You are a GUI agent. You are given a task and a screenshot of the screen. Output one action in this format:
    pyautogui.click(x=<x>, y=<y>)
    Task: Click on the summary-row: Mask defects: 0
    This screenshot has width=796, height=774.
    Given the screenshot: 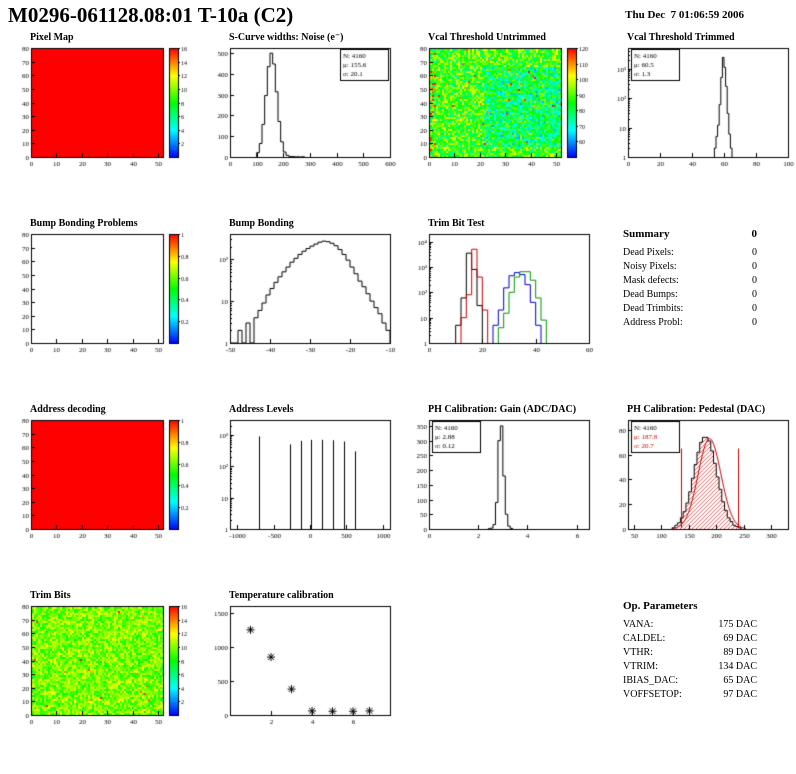 What is the action you would take?
    pyautogui.click(x=690, y=280)
    